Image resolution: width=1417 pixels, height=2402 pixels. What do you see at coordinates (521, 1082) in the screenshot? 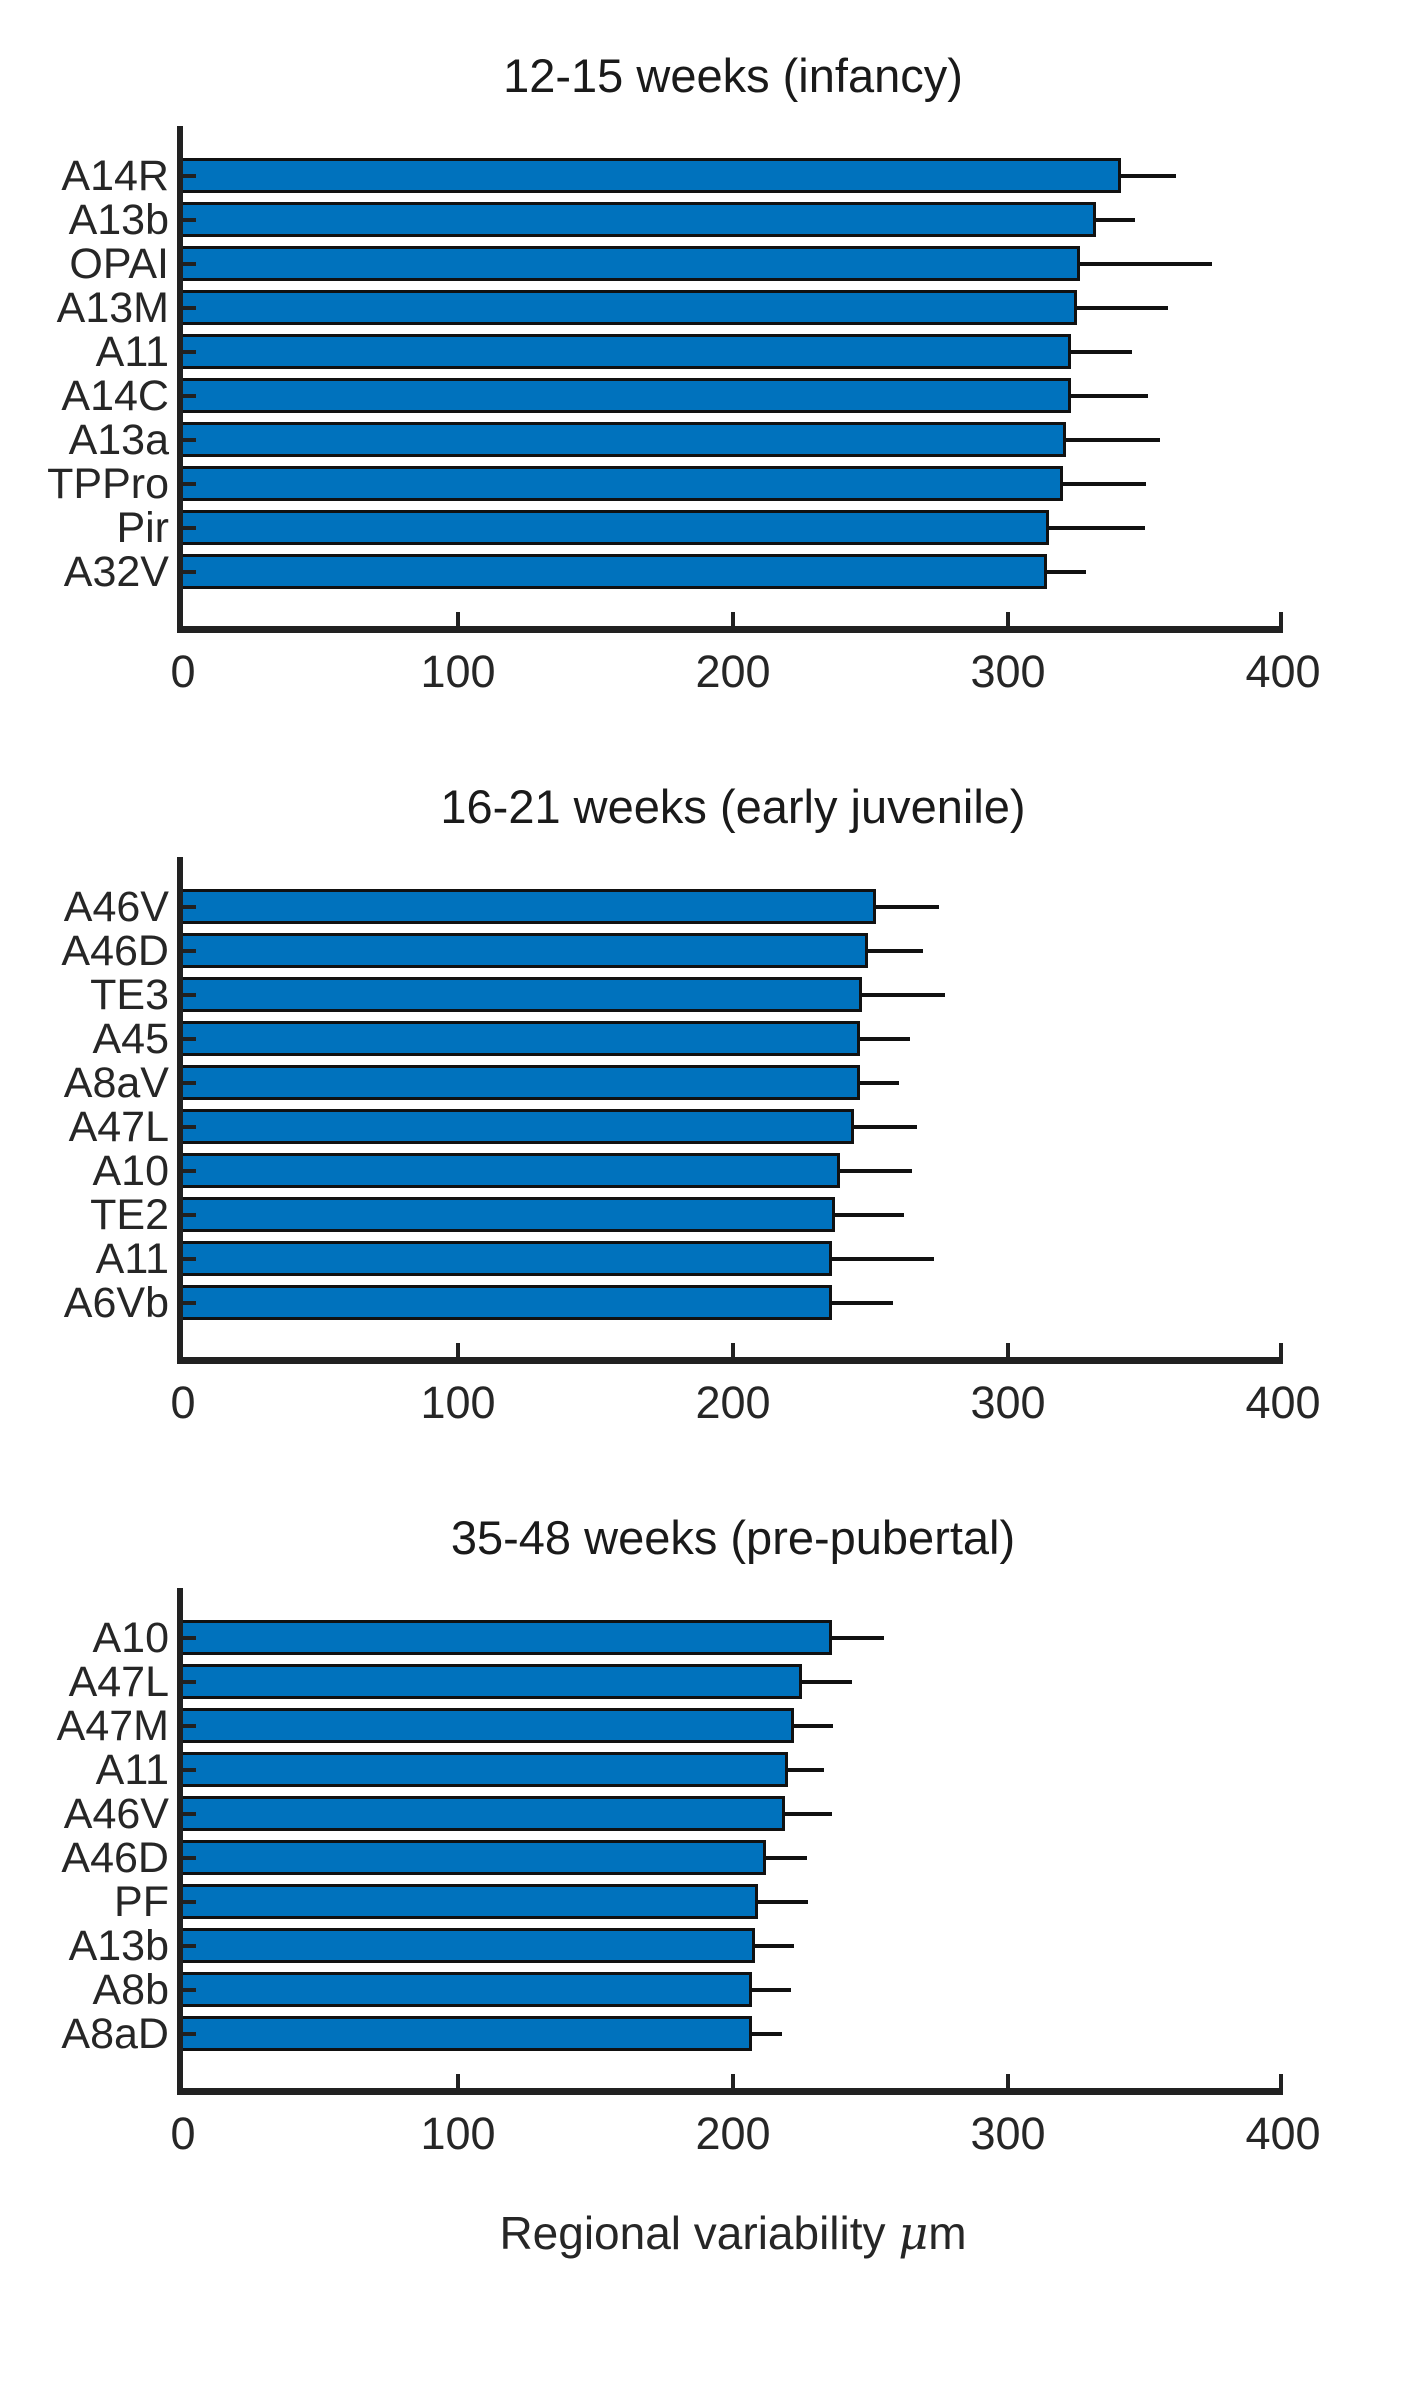
I see `bar-A8aV` at bounding box center [521, 1082].